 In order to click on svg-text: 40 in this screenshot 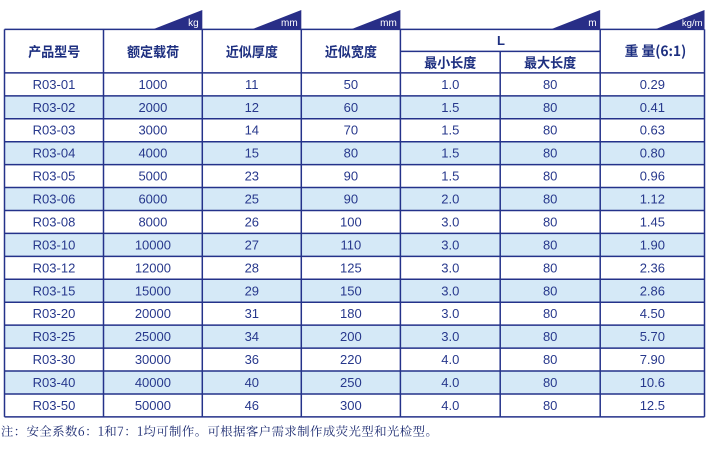, I will do `click(252, 382)`.